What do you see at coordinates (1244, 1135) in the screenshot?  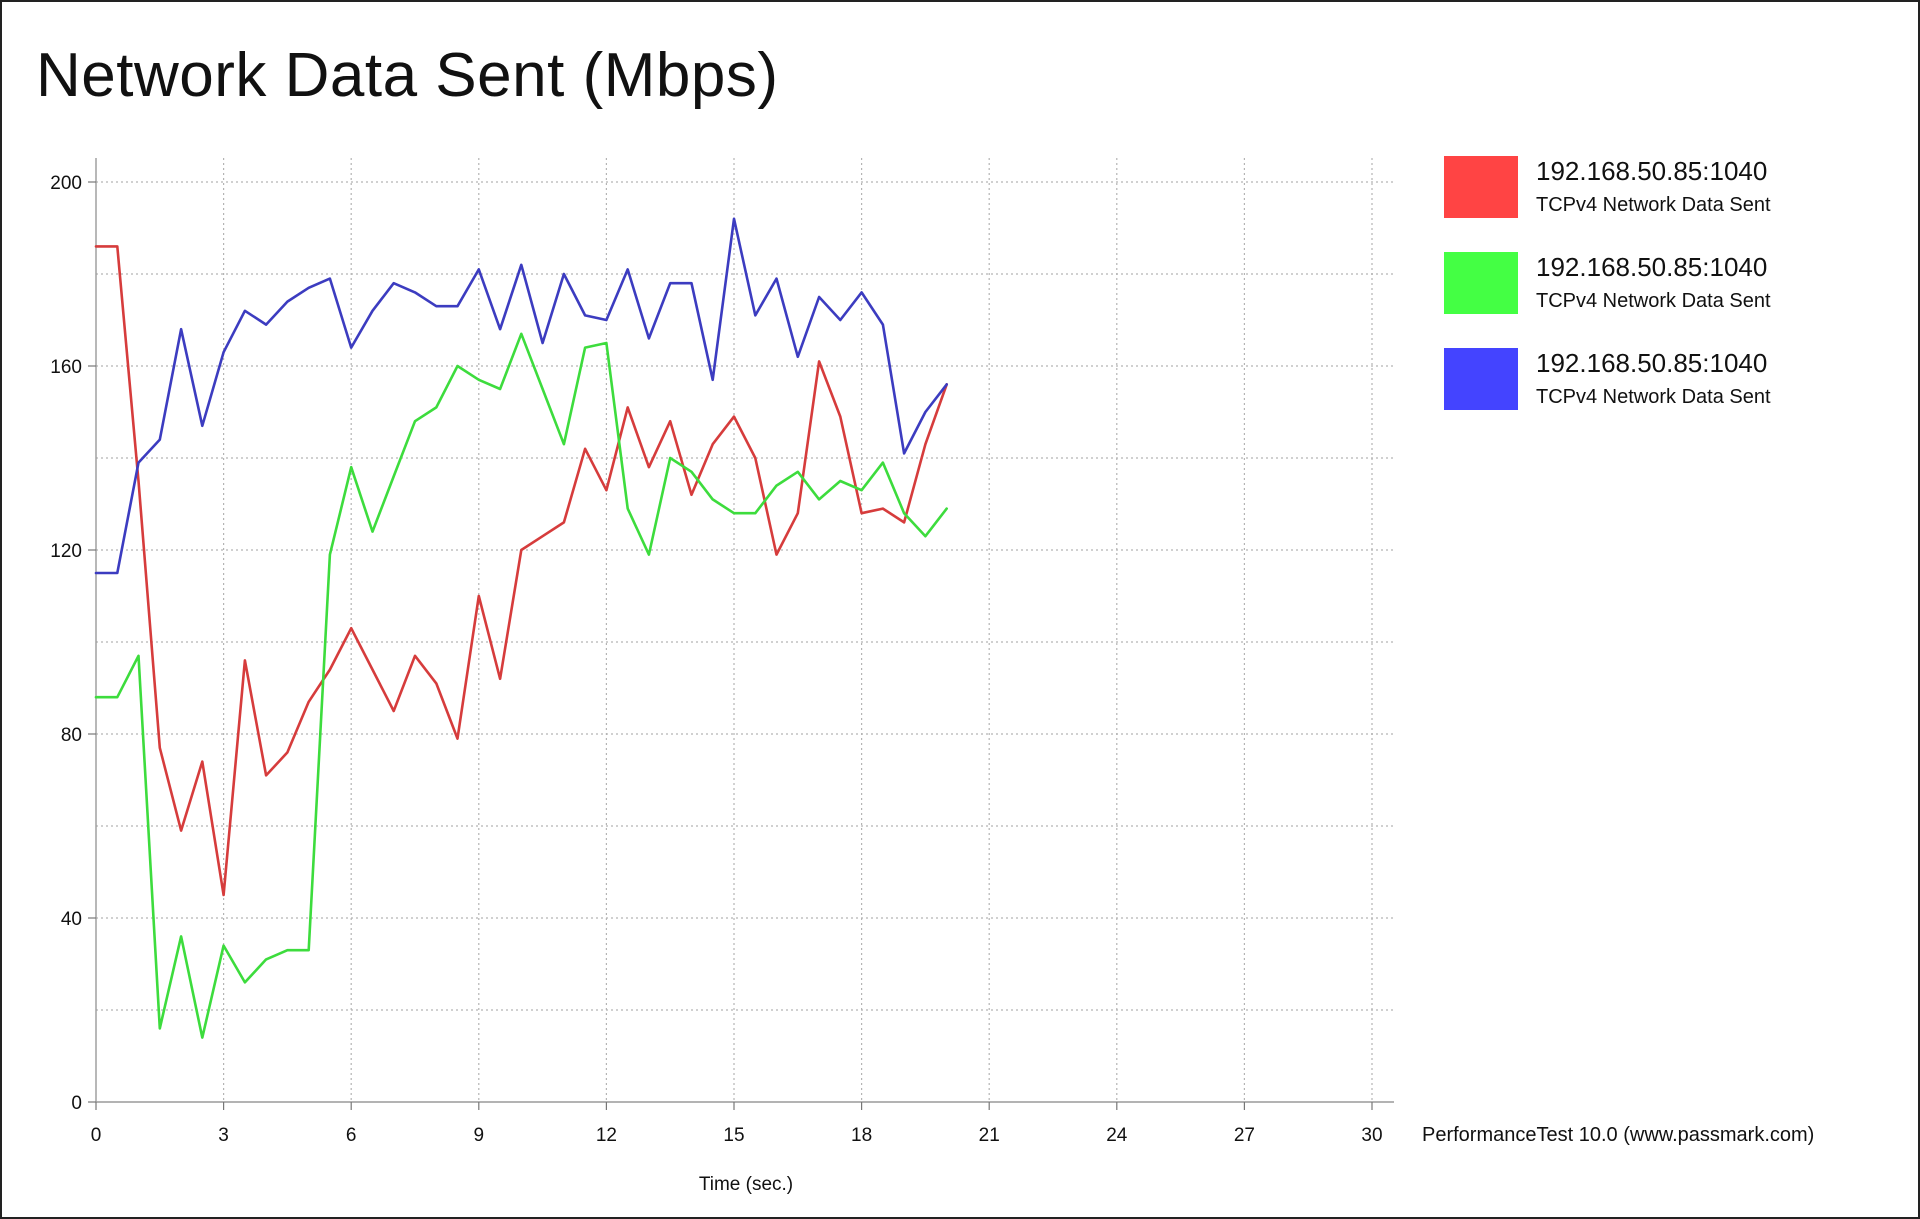 I see `x-tick-label: 27` at bounding box center [1244, 1135].